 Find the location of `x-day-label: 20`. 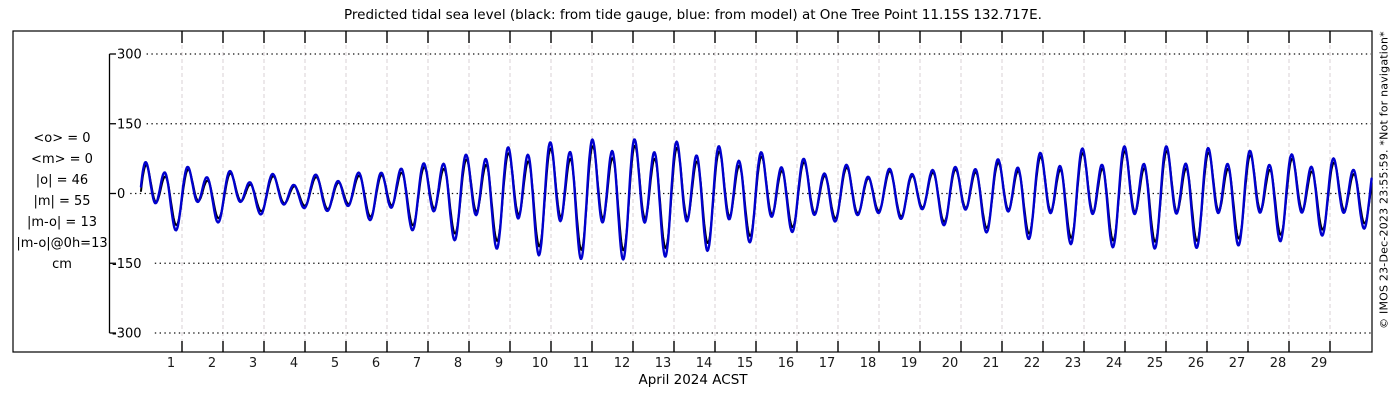

x-day-label: 20 is located at coordinates (950, 363).